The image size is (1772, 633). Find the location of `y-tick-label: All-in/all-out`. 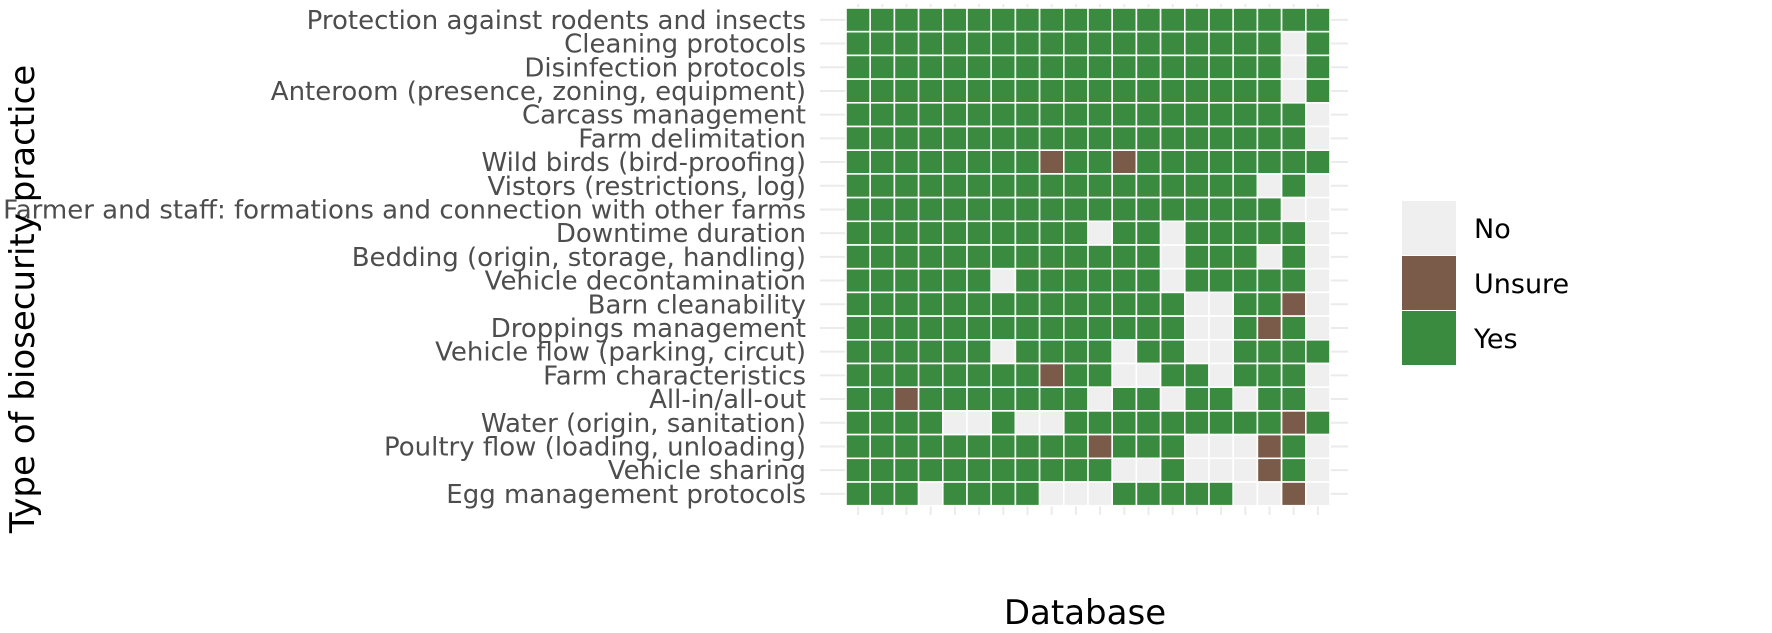

y-tick-label: All-in/all-out is located at coordinates (727, 400).